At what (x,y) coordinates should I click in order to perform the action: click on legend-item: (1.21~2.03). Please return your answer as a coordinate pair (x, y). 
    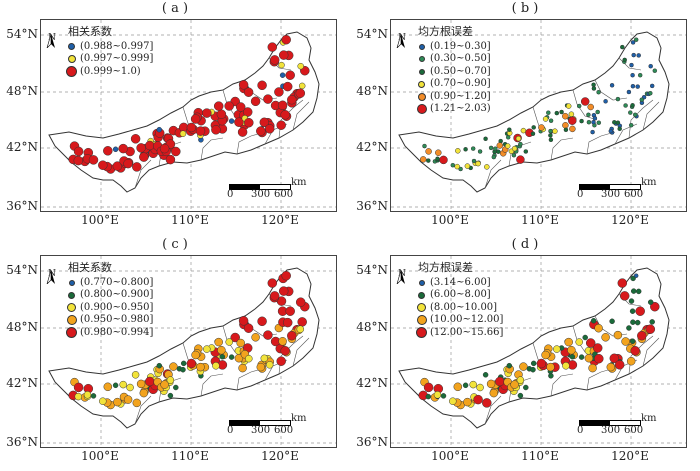
    Looking at the image, I should click on (453, 109).